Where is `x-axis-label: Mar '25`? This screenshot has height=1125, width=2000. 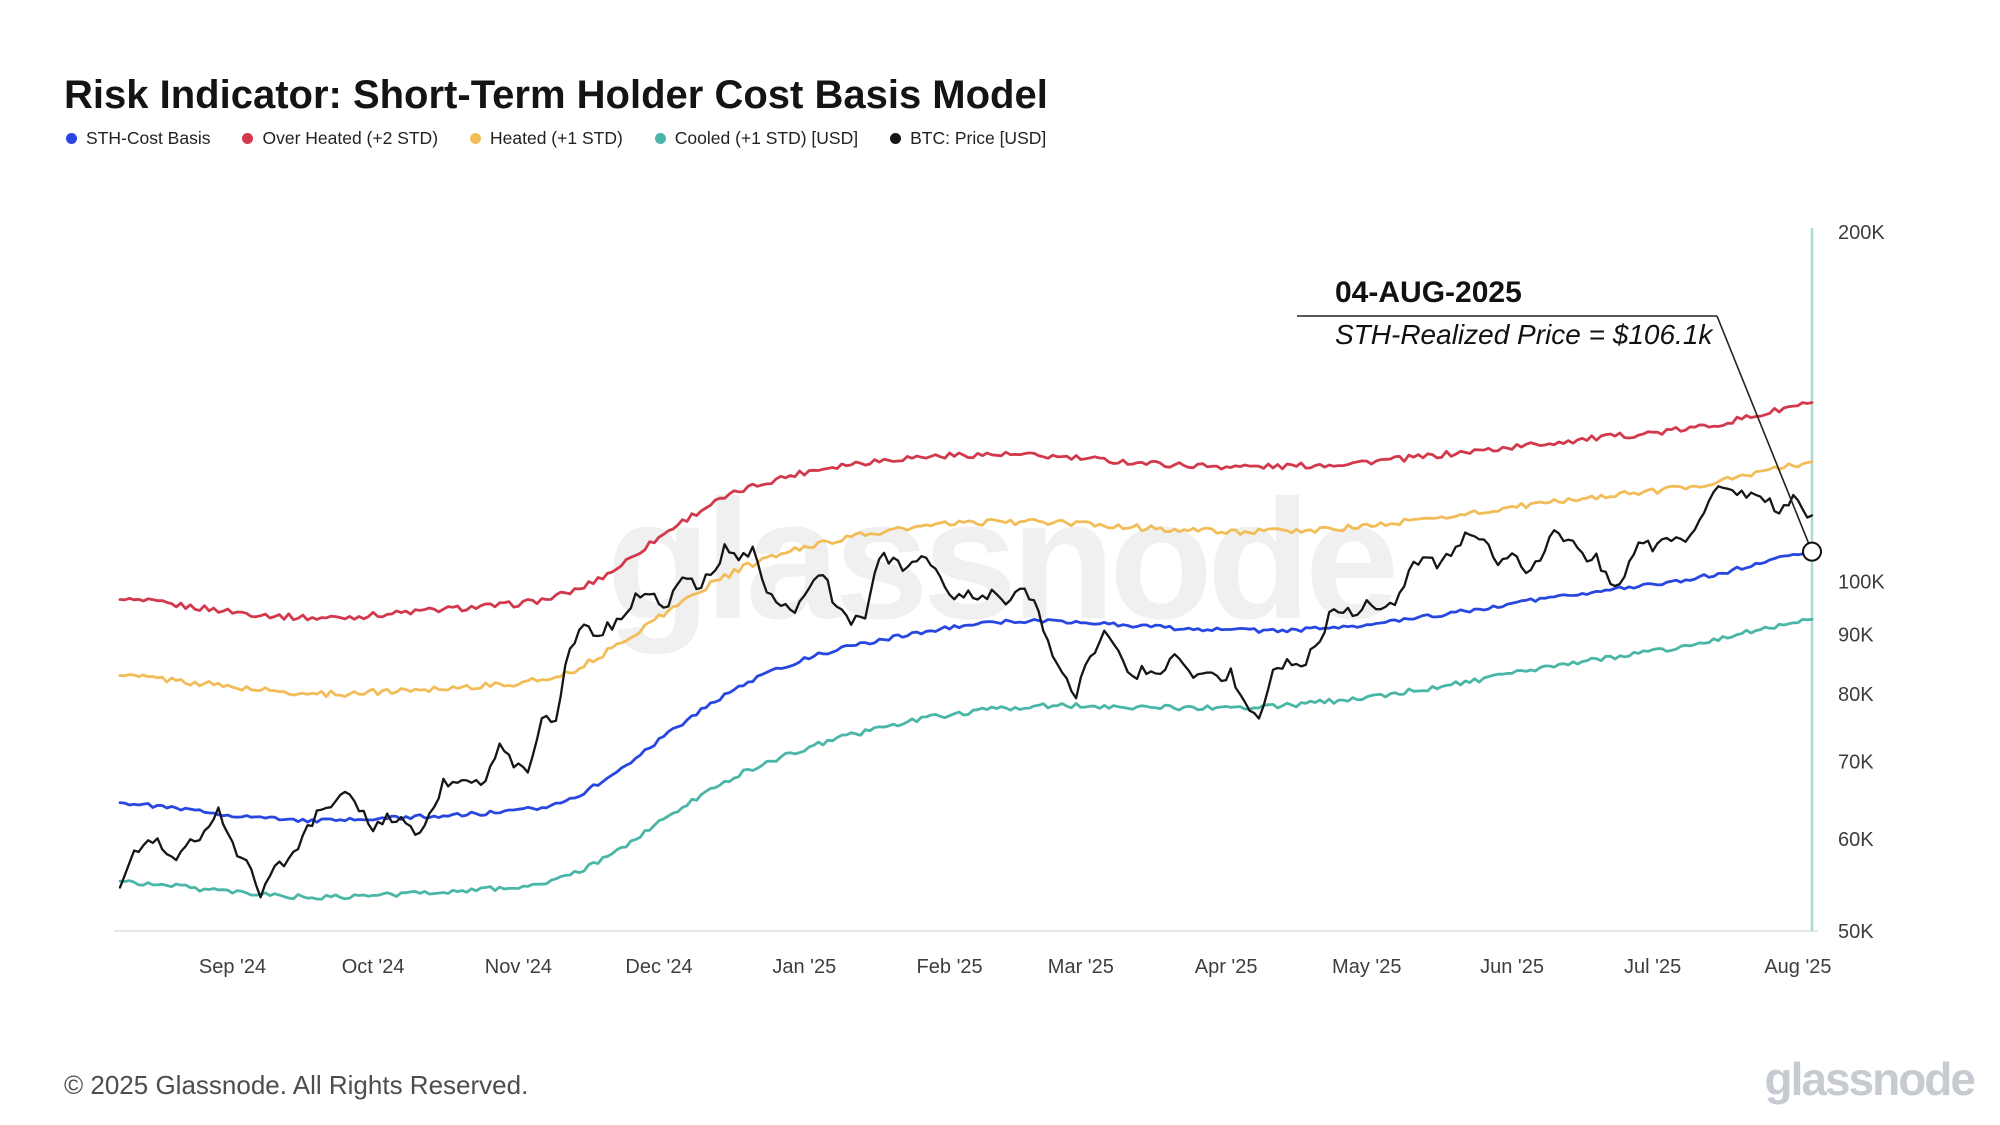 x-axis-label: Mar '25 is located at coordinates (1081, 967).